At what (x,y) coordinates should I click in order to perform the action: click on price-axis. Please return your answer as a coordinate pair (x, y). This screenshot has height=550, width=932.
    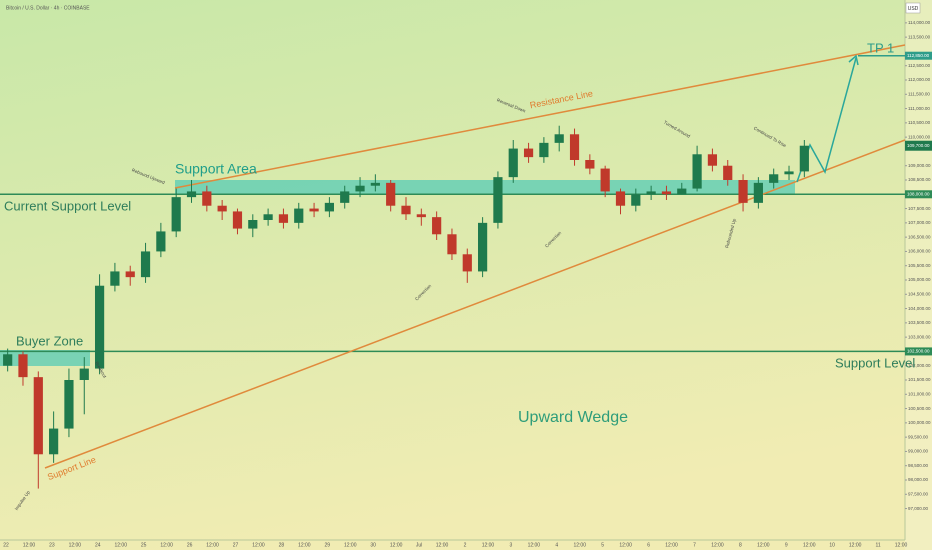
    Looking at the image, I should click on (918, 275).